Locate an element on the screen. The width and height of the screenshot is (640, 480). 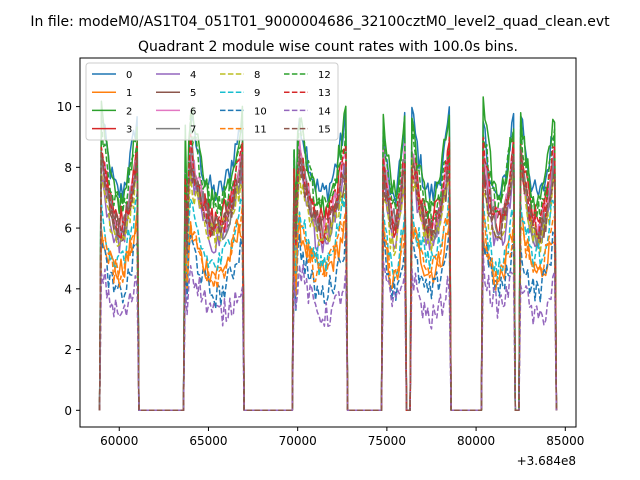
legend-label-13: 13 is located at coordinates (324, 93).